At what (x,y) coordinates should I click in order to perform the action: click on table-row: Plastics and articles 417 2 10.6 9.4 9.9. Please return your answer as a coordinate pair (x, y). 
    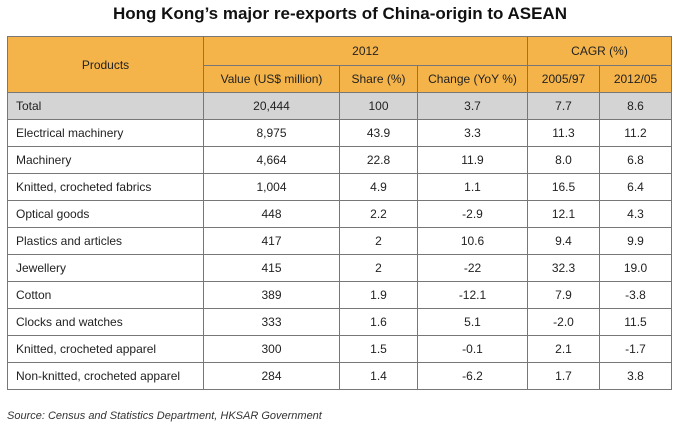
    Looking at the image, I should click on (340, 241).